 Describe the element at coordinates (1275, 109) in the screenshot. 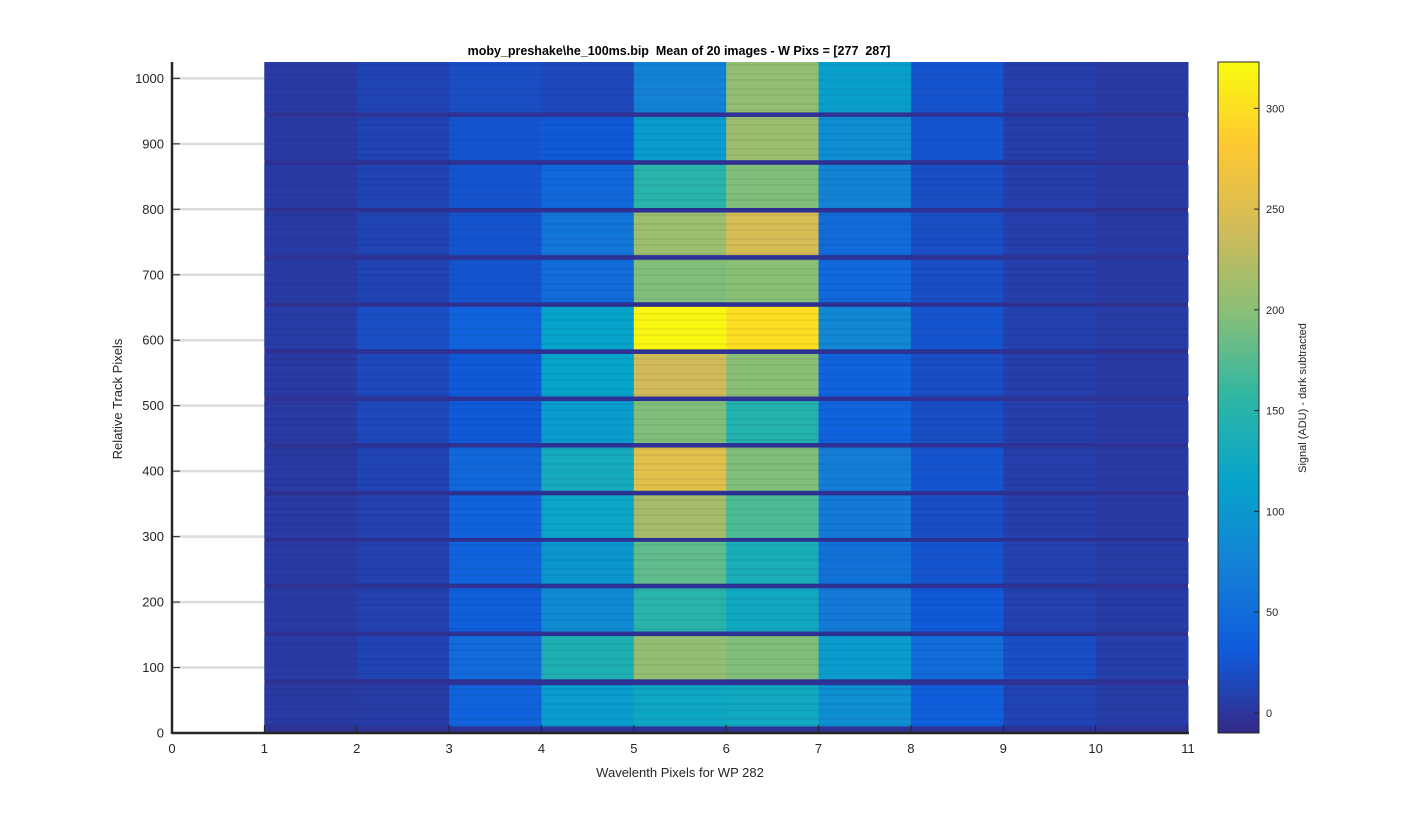

I see `colorbar-tick-label: 300` at that location.